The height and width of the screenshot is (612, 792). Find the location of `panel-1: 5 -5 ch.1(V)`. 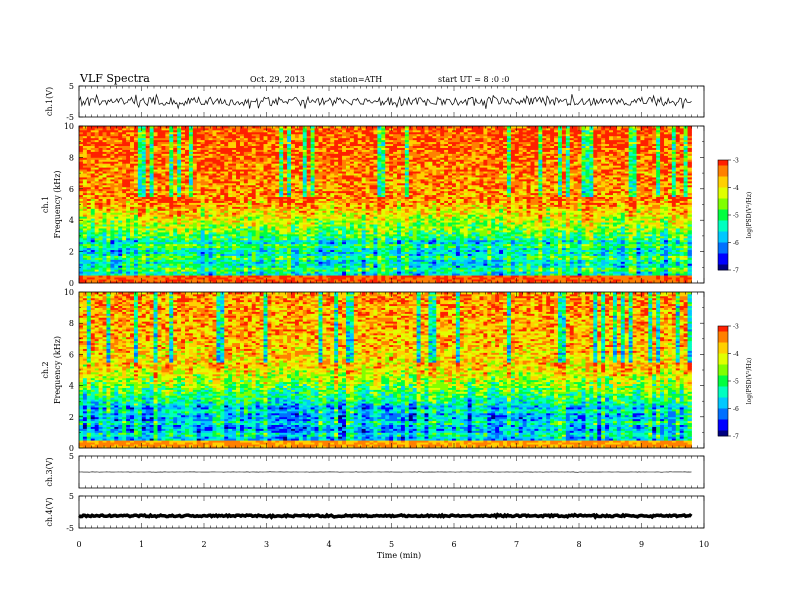

panel-1: 5 -5 ch.1(V) is located at coordinates (374, 102).